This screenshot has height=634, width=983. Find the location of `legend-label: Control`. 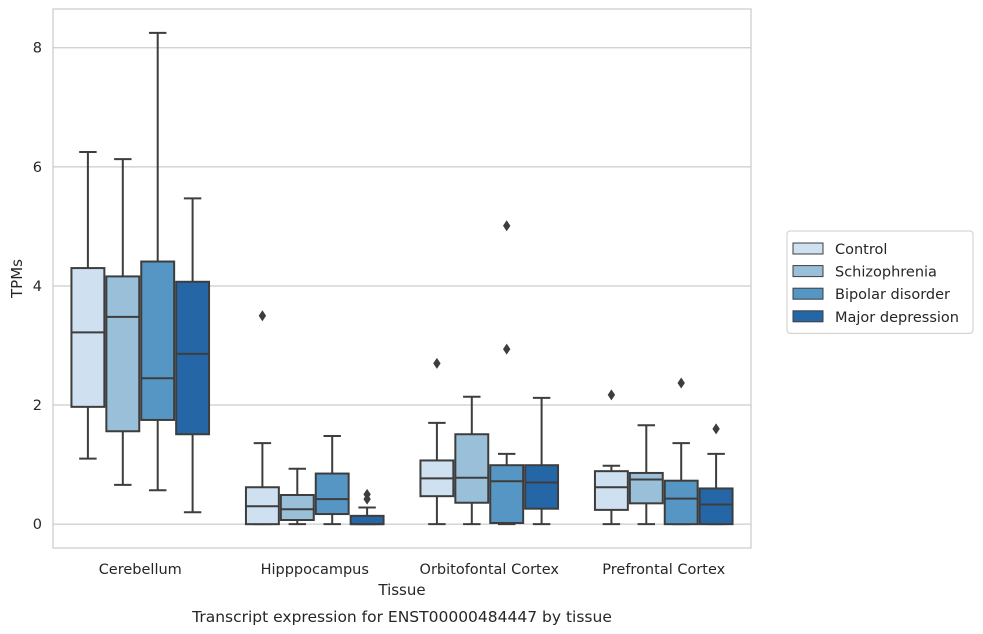

legend-label: Control is located at coordinates (861, 250).